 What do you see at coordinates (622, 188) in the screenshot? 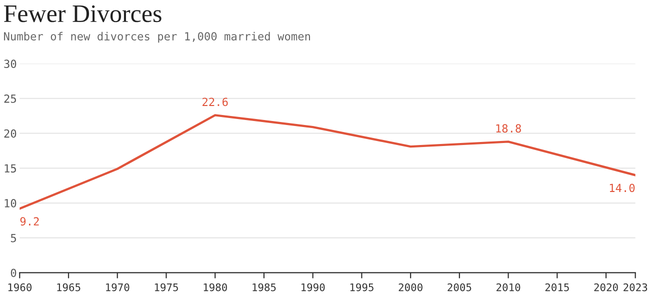
I see `data-label: 14.0` at bounding box center [622, 188].